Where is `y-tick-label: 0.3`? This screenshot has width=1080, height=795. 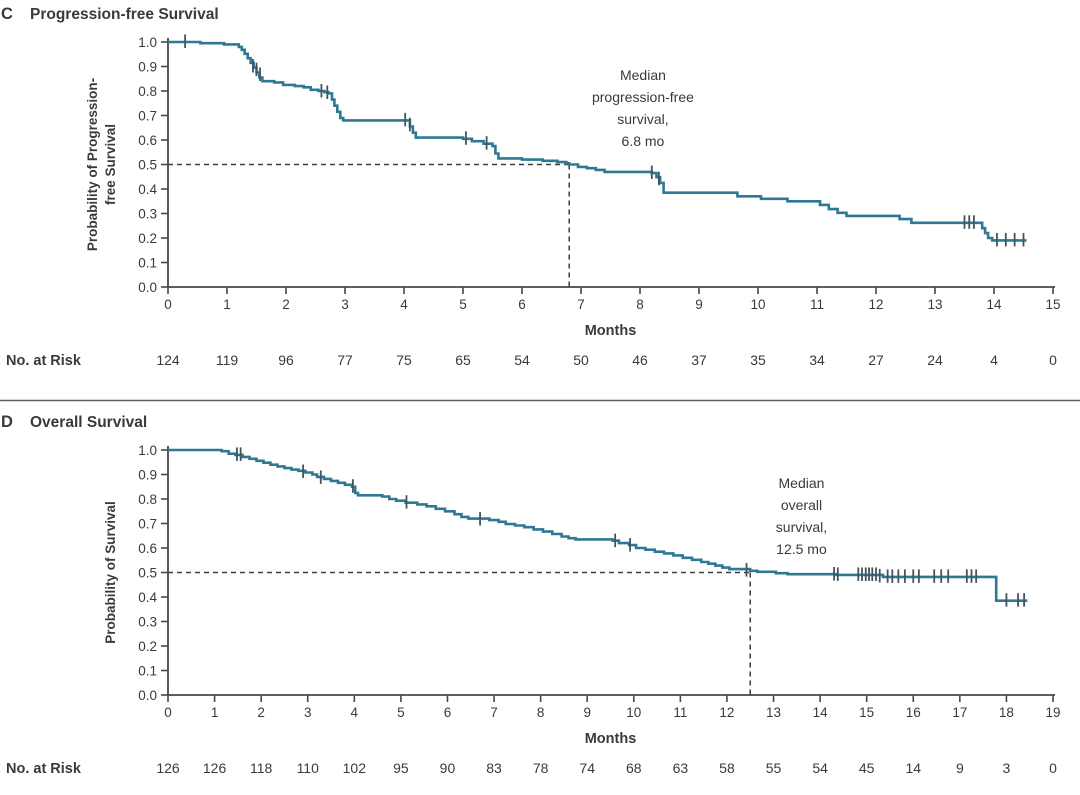 y-tick-label: 0.3 is located at coordinates (147, 621).